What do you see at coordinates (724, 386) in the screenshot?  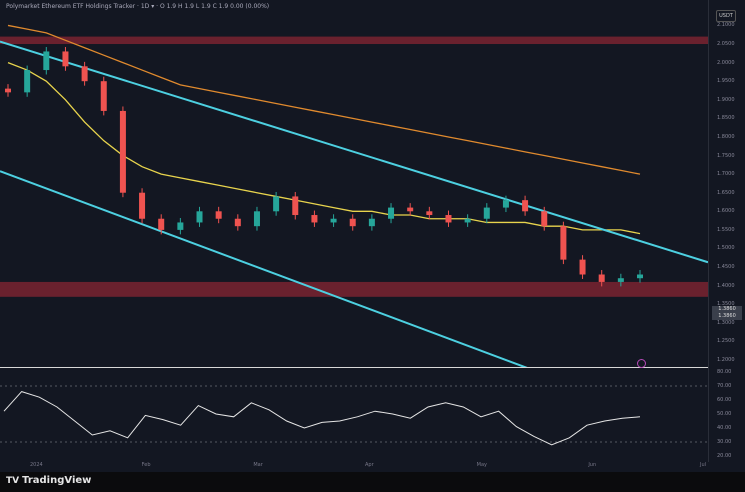 I see `rsi-tick-label: 70.00` at bounding box center [724, 386].